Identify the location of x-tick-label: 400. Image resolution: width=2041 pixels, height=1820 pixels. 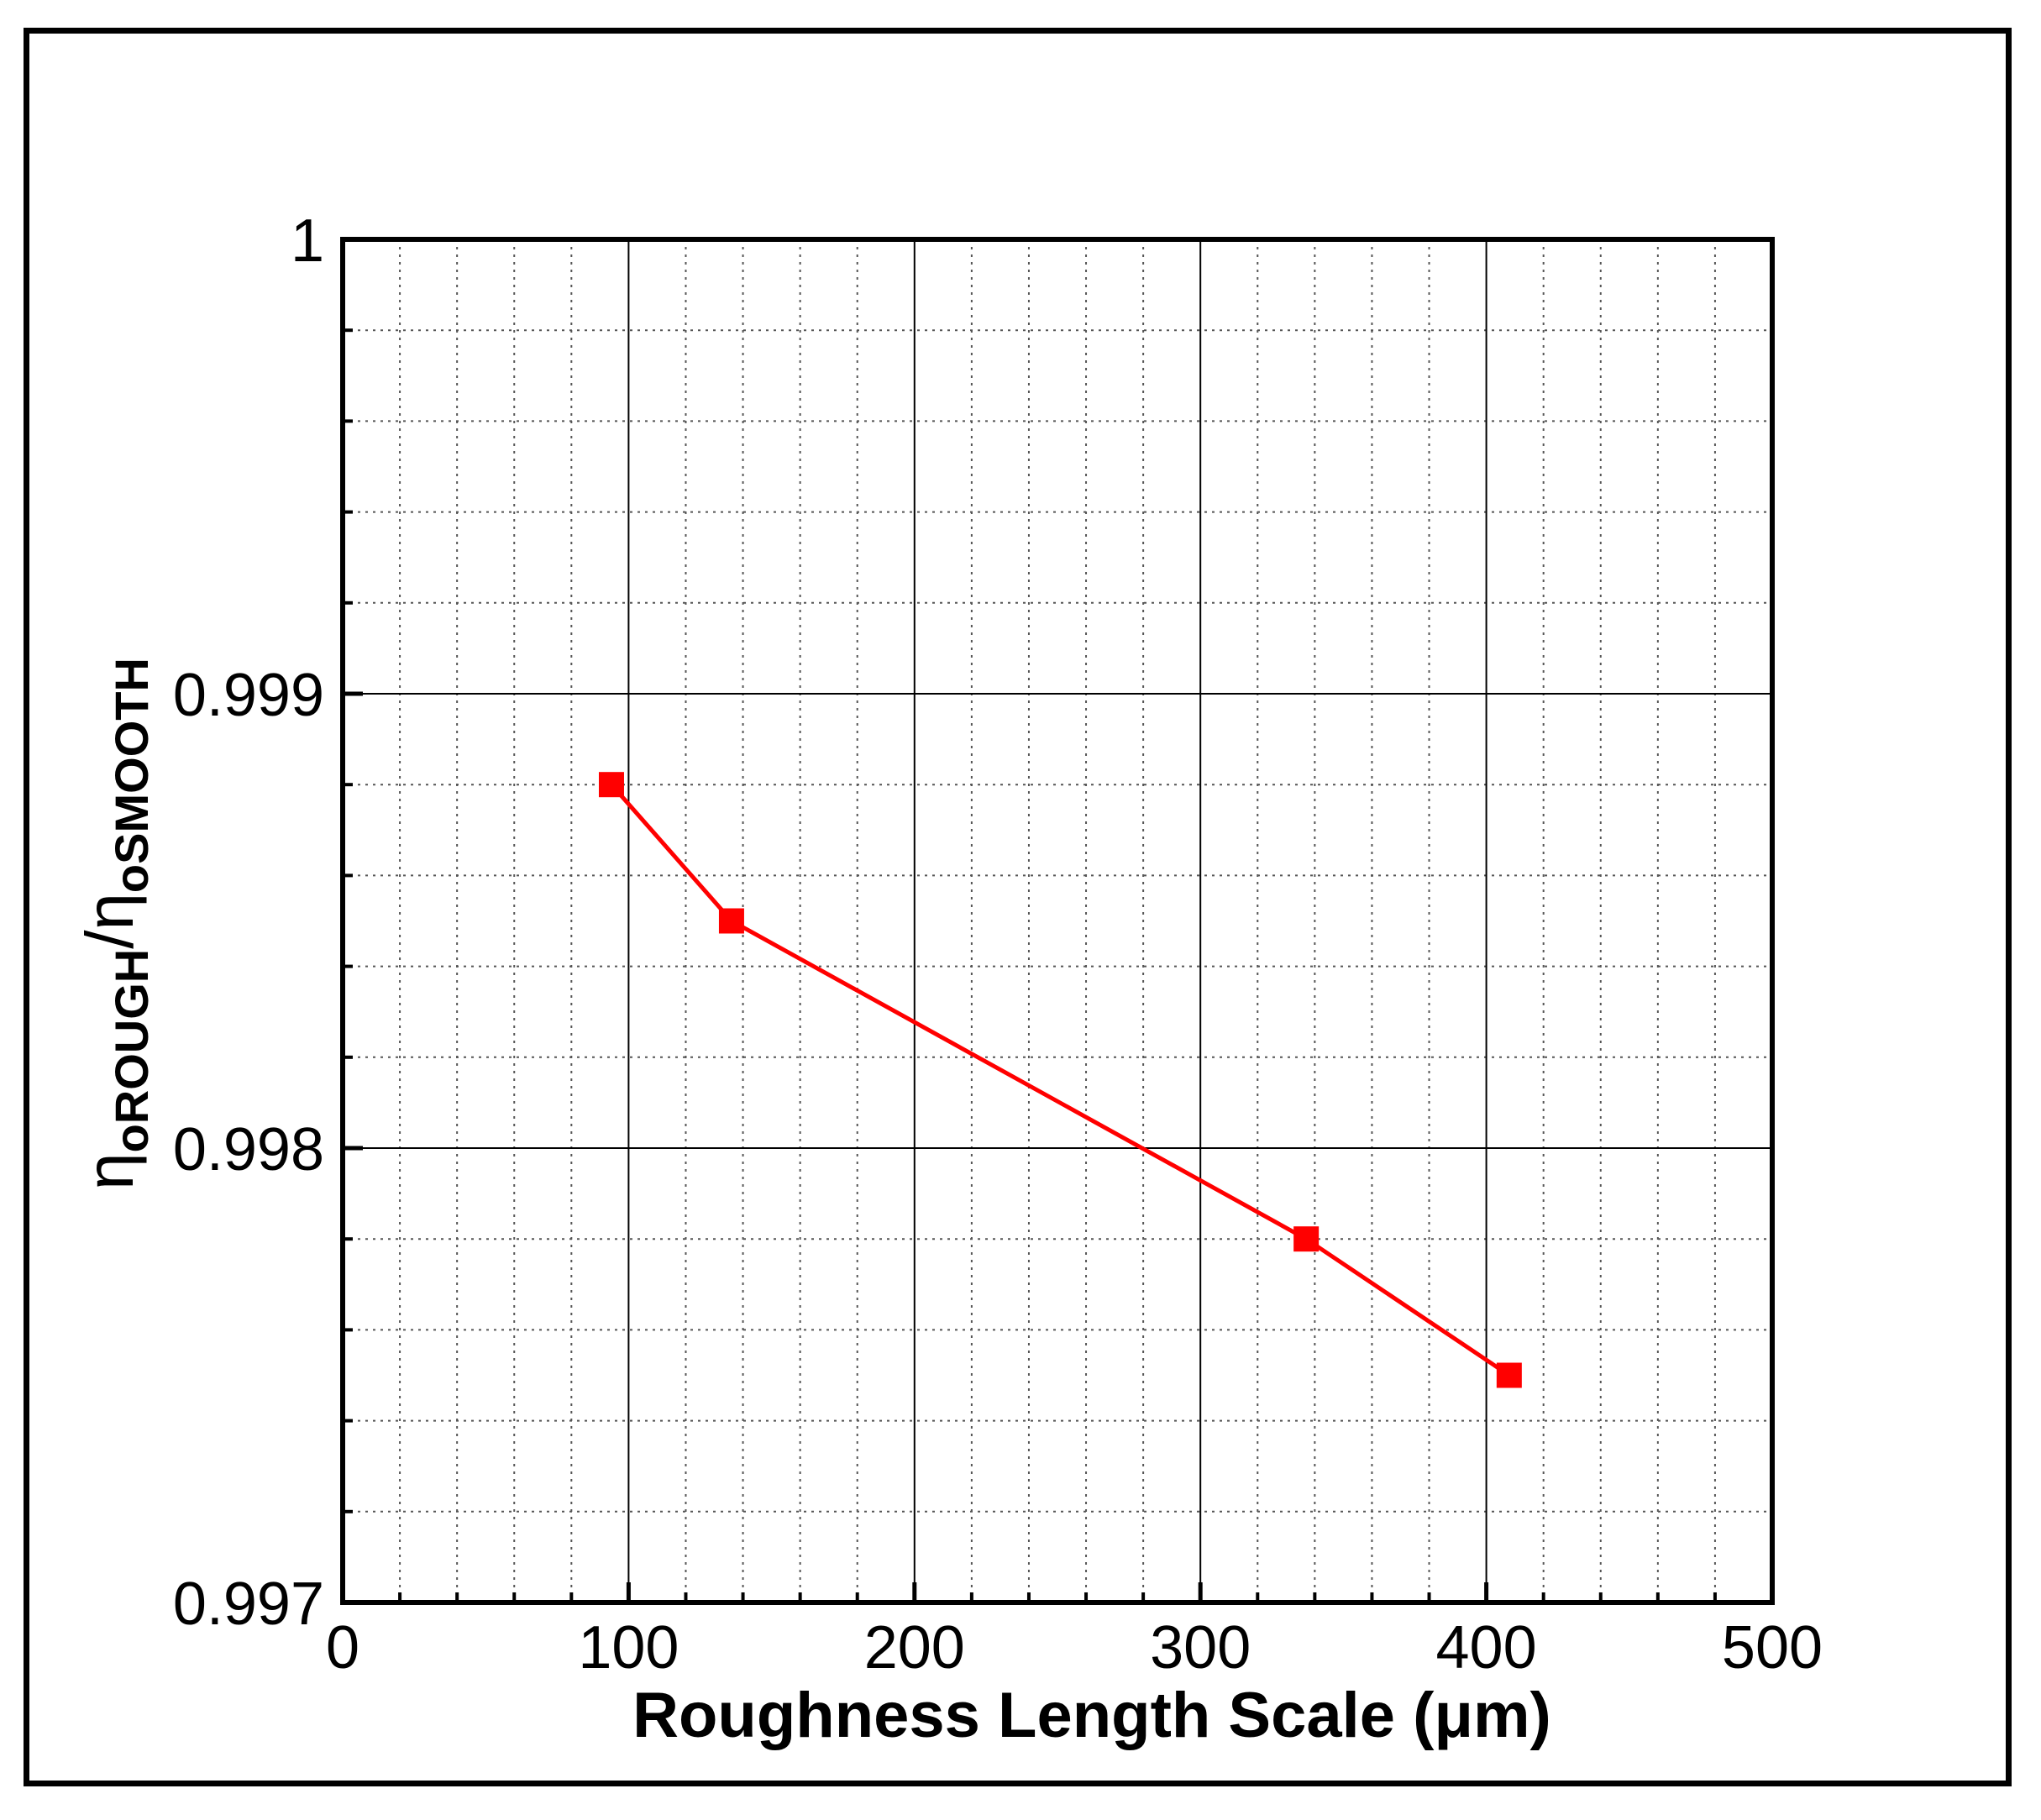
(1486, 1647).